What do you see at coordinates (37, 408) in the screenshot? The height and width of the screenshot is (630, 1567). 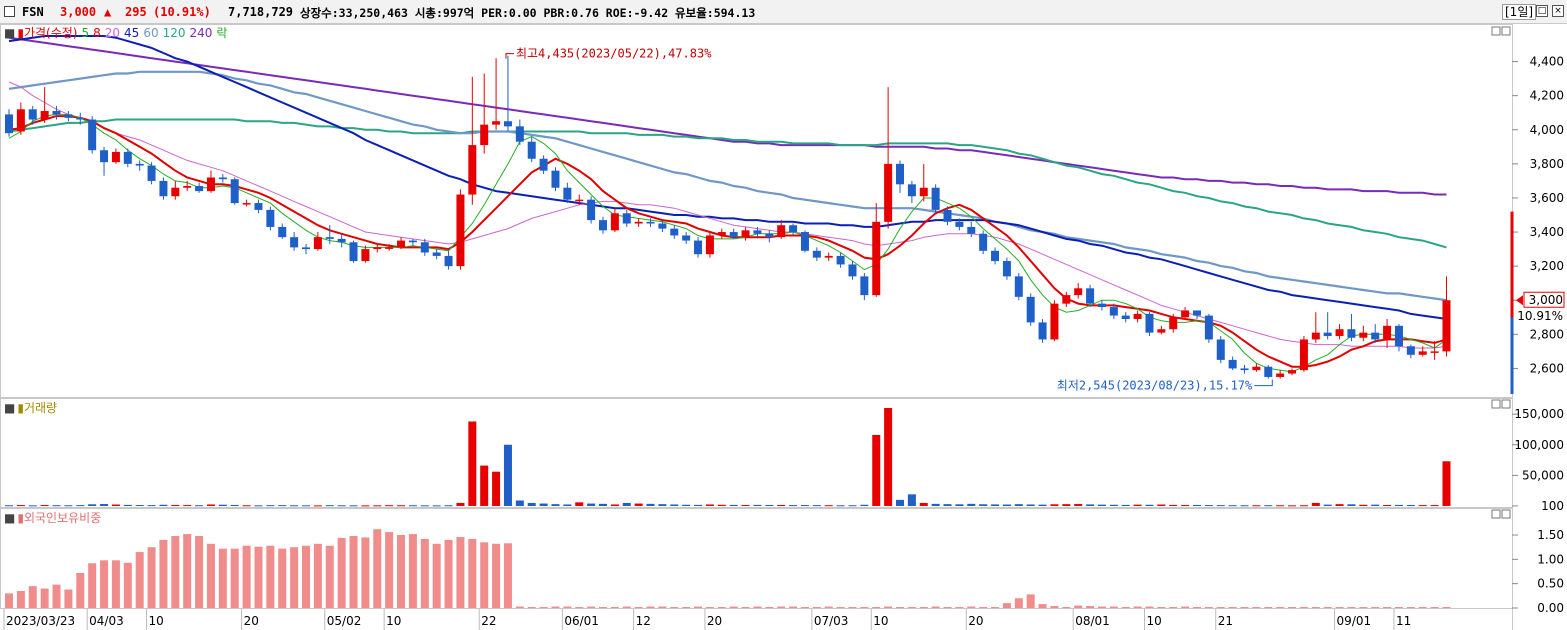 I see `legend-item: ▮거래량` at bounding box center [37, 408].